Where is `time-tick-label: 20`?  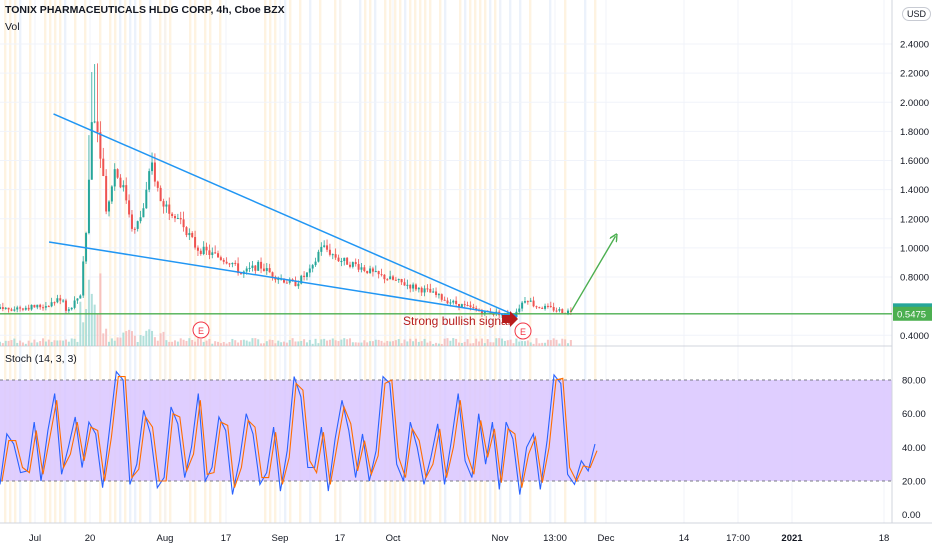
time-tick-label: 20 is located at coordinates (90, 538).